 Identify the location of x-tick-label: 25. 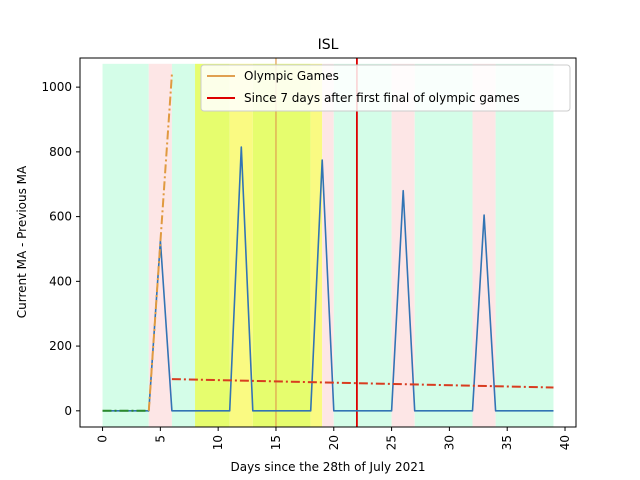
(392, 442).